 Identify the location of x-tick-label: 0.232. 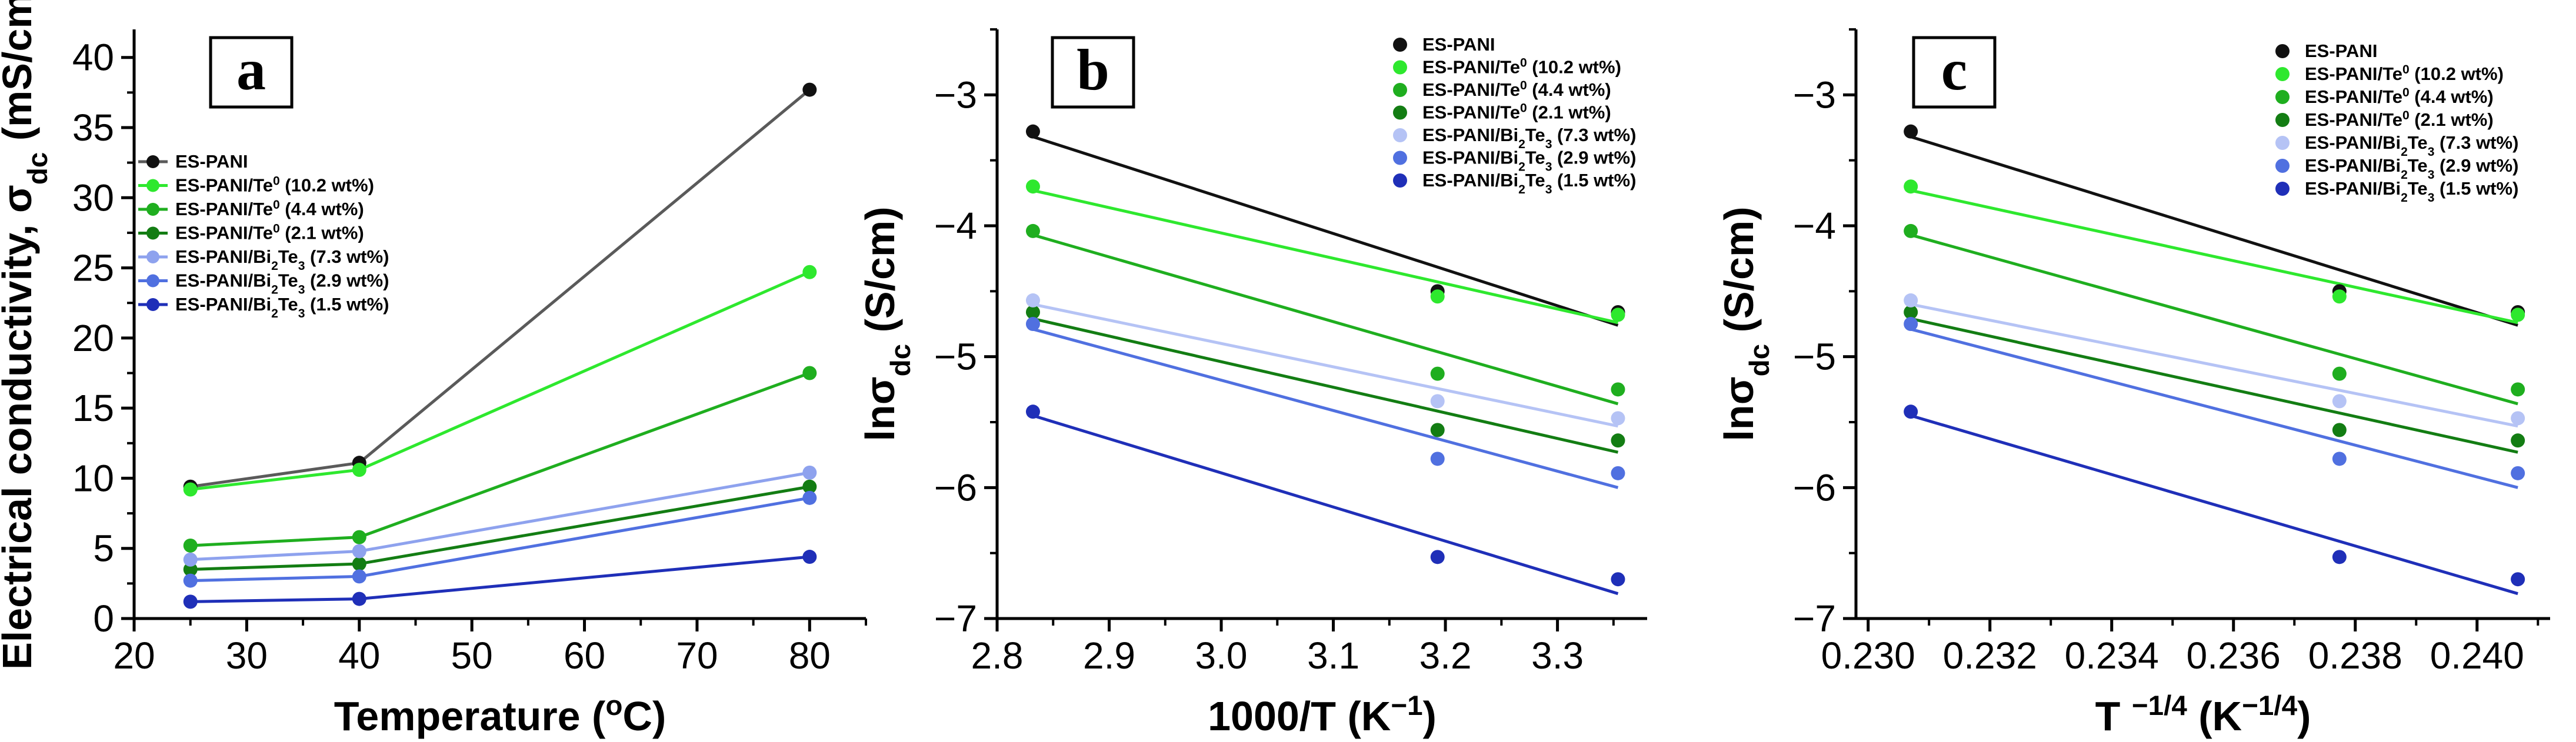
(1990, 656).